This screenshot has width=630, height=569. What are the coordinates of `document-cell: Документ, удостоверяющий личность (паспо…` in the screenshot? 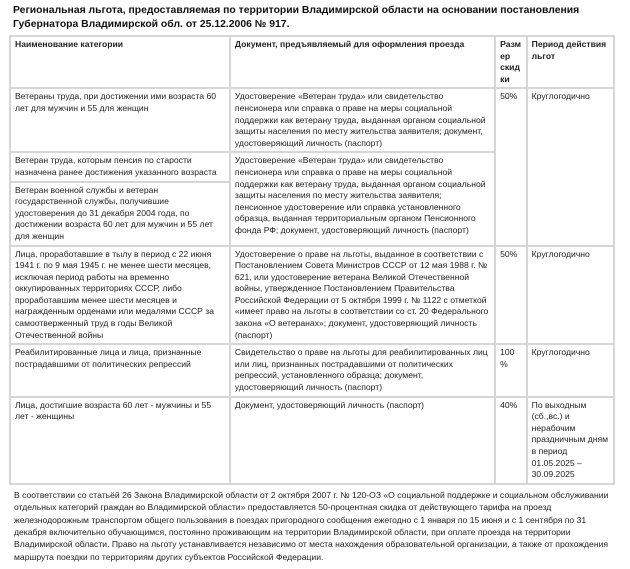 It's located at (362, 440).